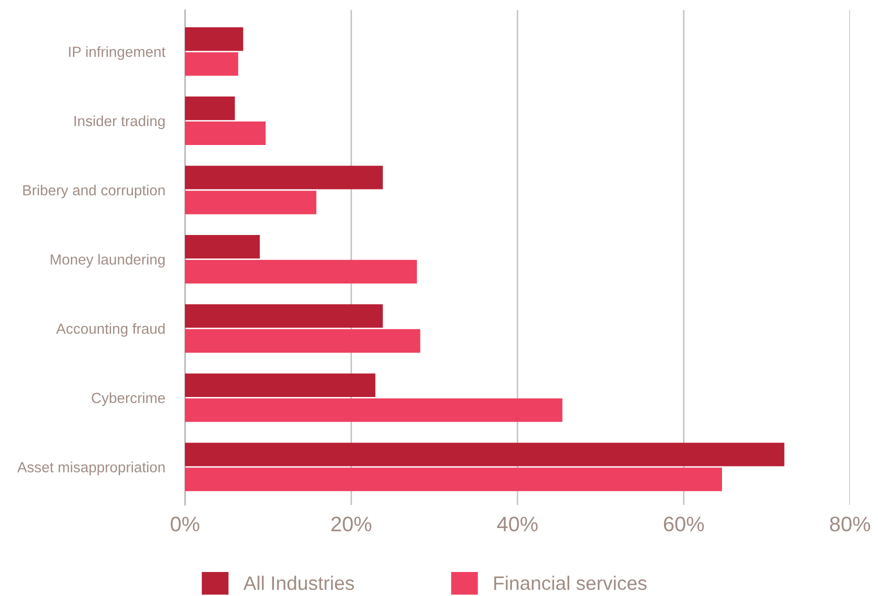 The height and width of the screenshot is (596, 878). What do you see at coordinates (298, 583) in the screenshot?
I see `legend-label: All Industries` at bounding box center [298, 583].